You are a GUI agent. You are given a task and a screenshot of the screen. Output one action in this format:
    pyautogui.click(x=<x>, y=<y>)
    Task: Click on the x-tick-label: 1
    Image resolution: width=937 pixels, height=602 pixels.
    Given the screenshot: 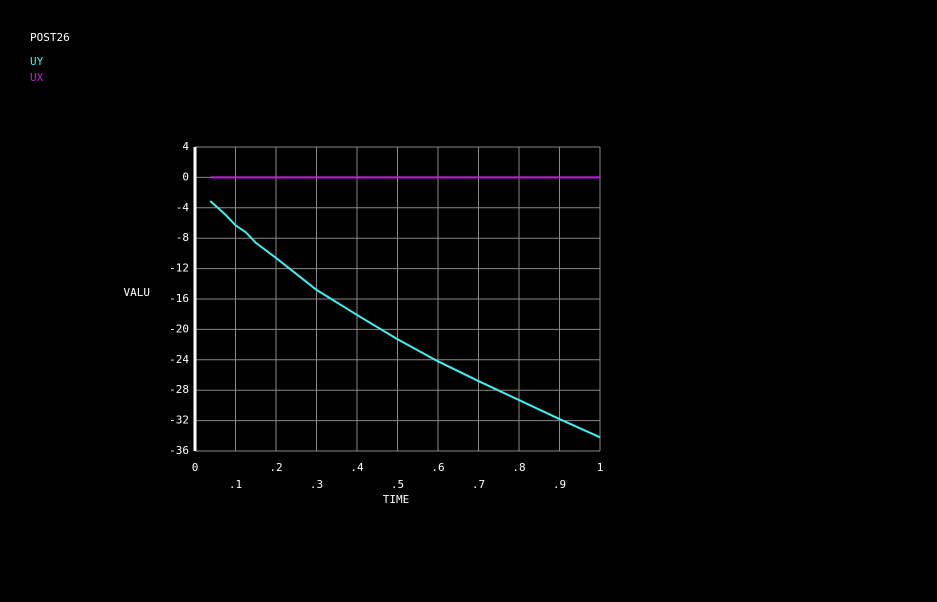 What is the action you would take?
    pyautogui.click(x=600, y=467)
    